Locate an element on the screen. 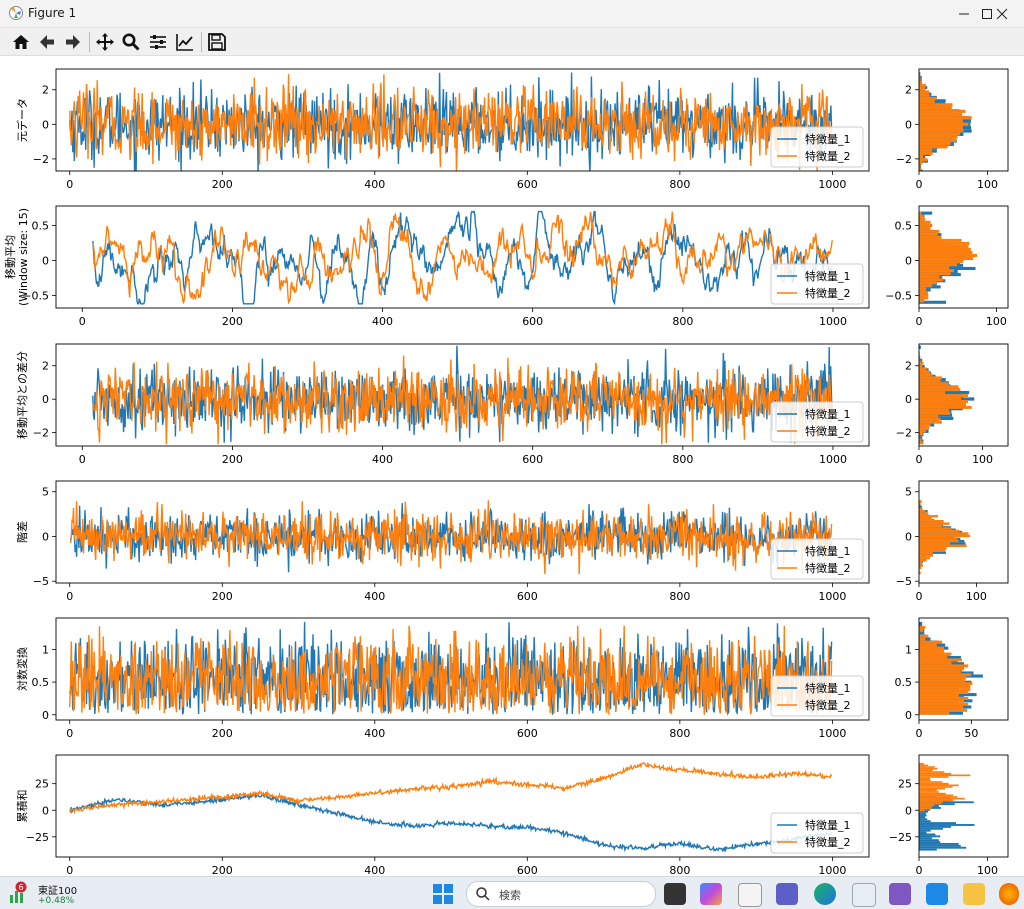 The width and height of the screenshot is (1024, 909). teams-icon is located at coordinates (787, 894).